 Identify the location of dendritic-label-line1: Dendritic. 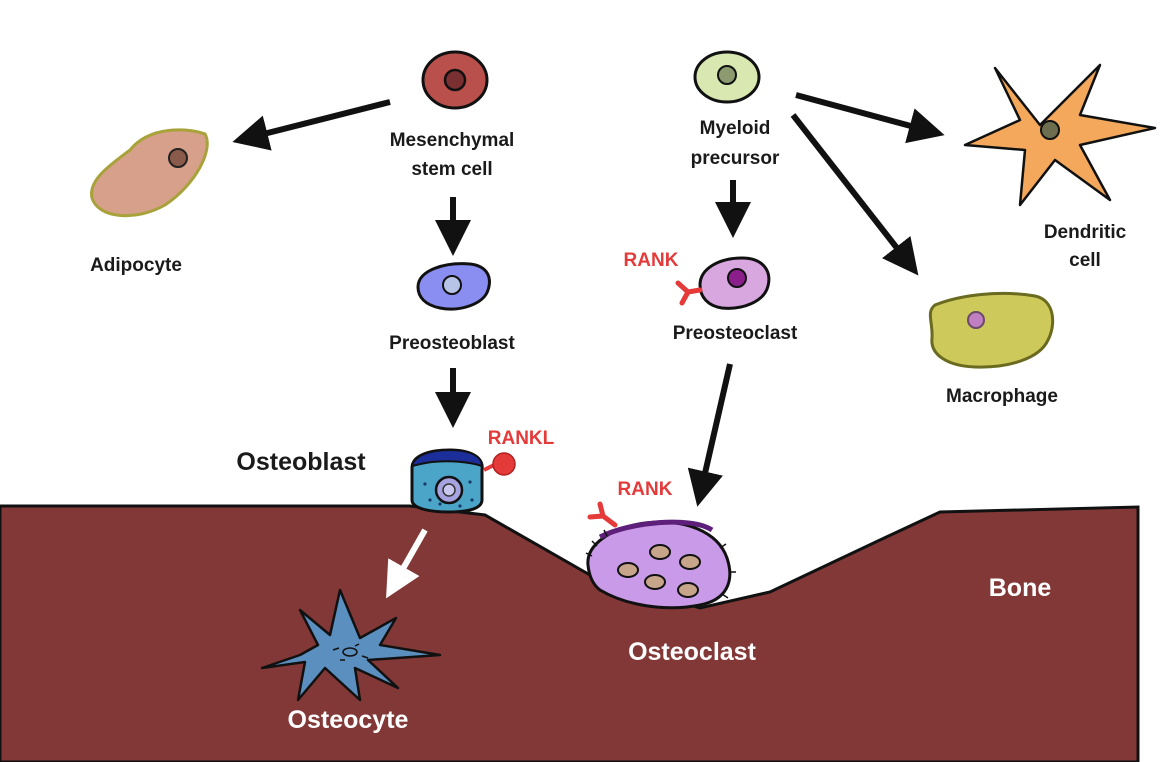
(1085, 232).